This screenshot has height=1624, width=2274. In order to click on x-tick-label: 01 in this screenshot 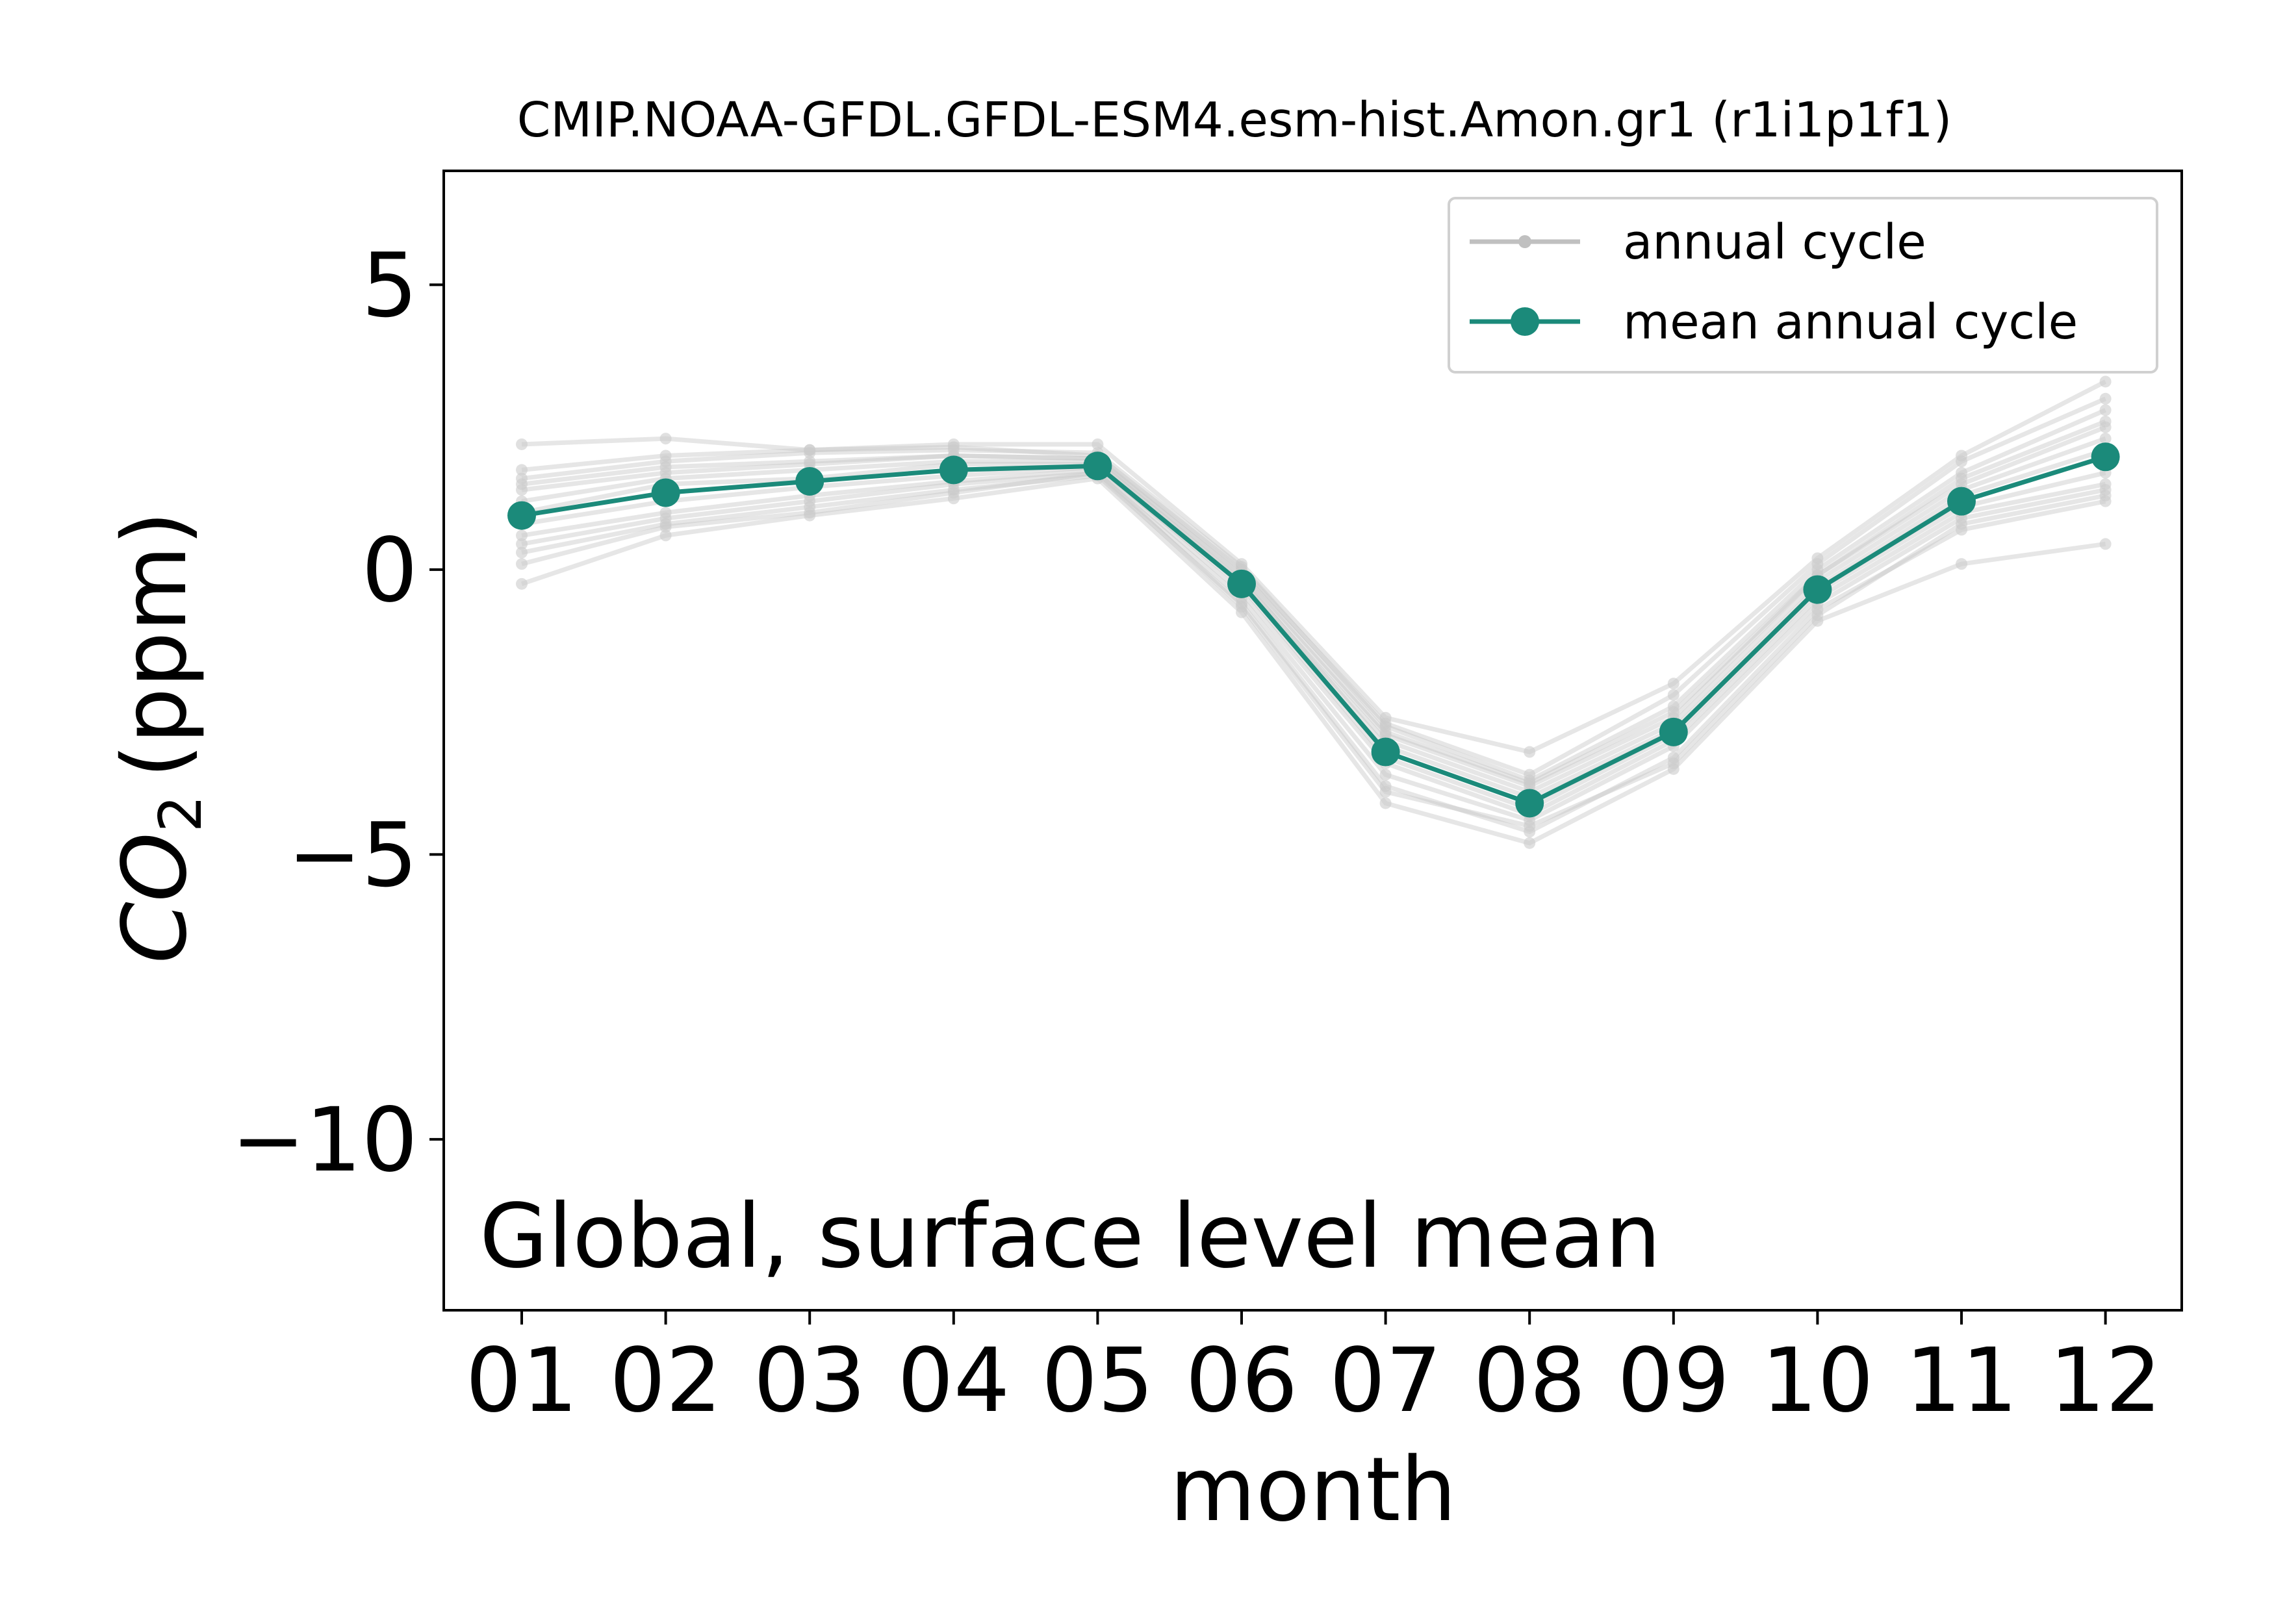, I will do `click(521, 1381)`.